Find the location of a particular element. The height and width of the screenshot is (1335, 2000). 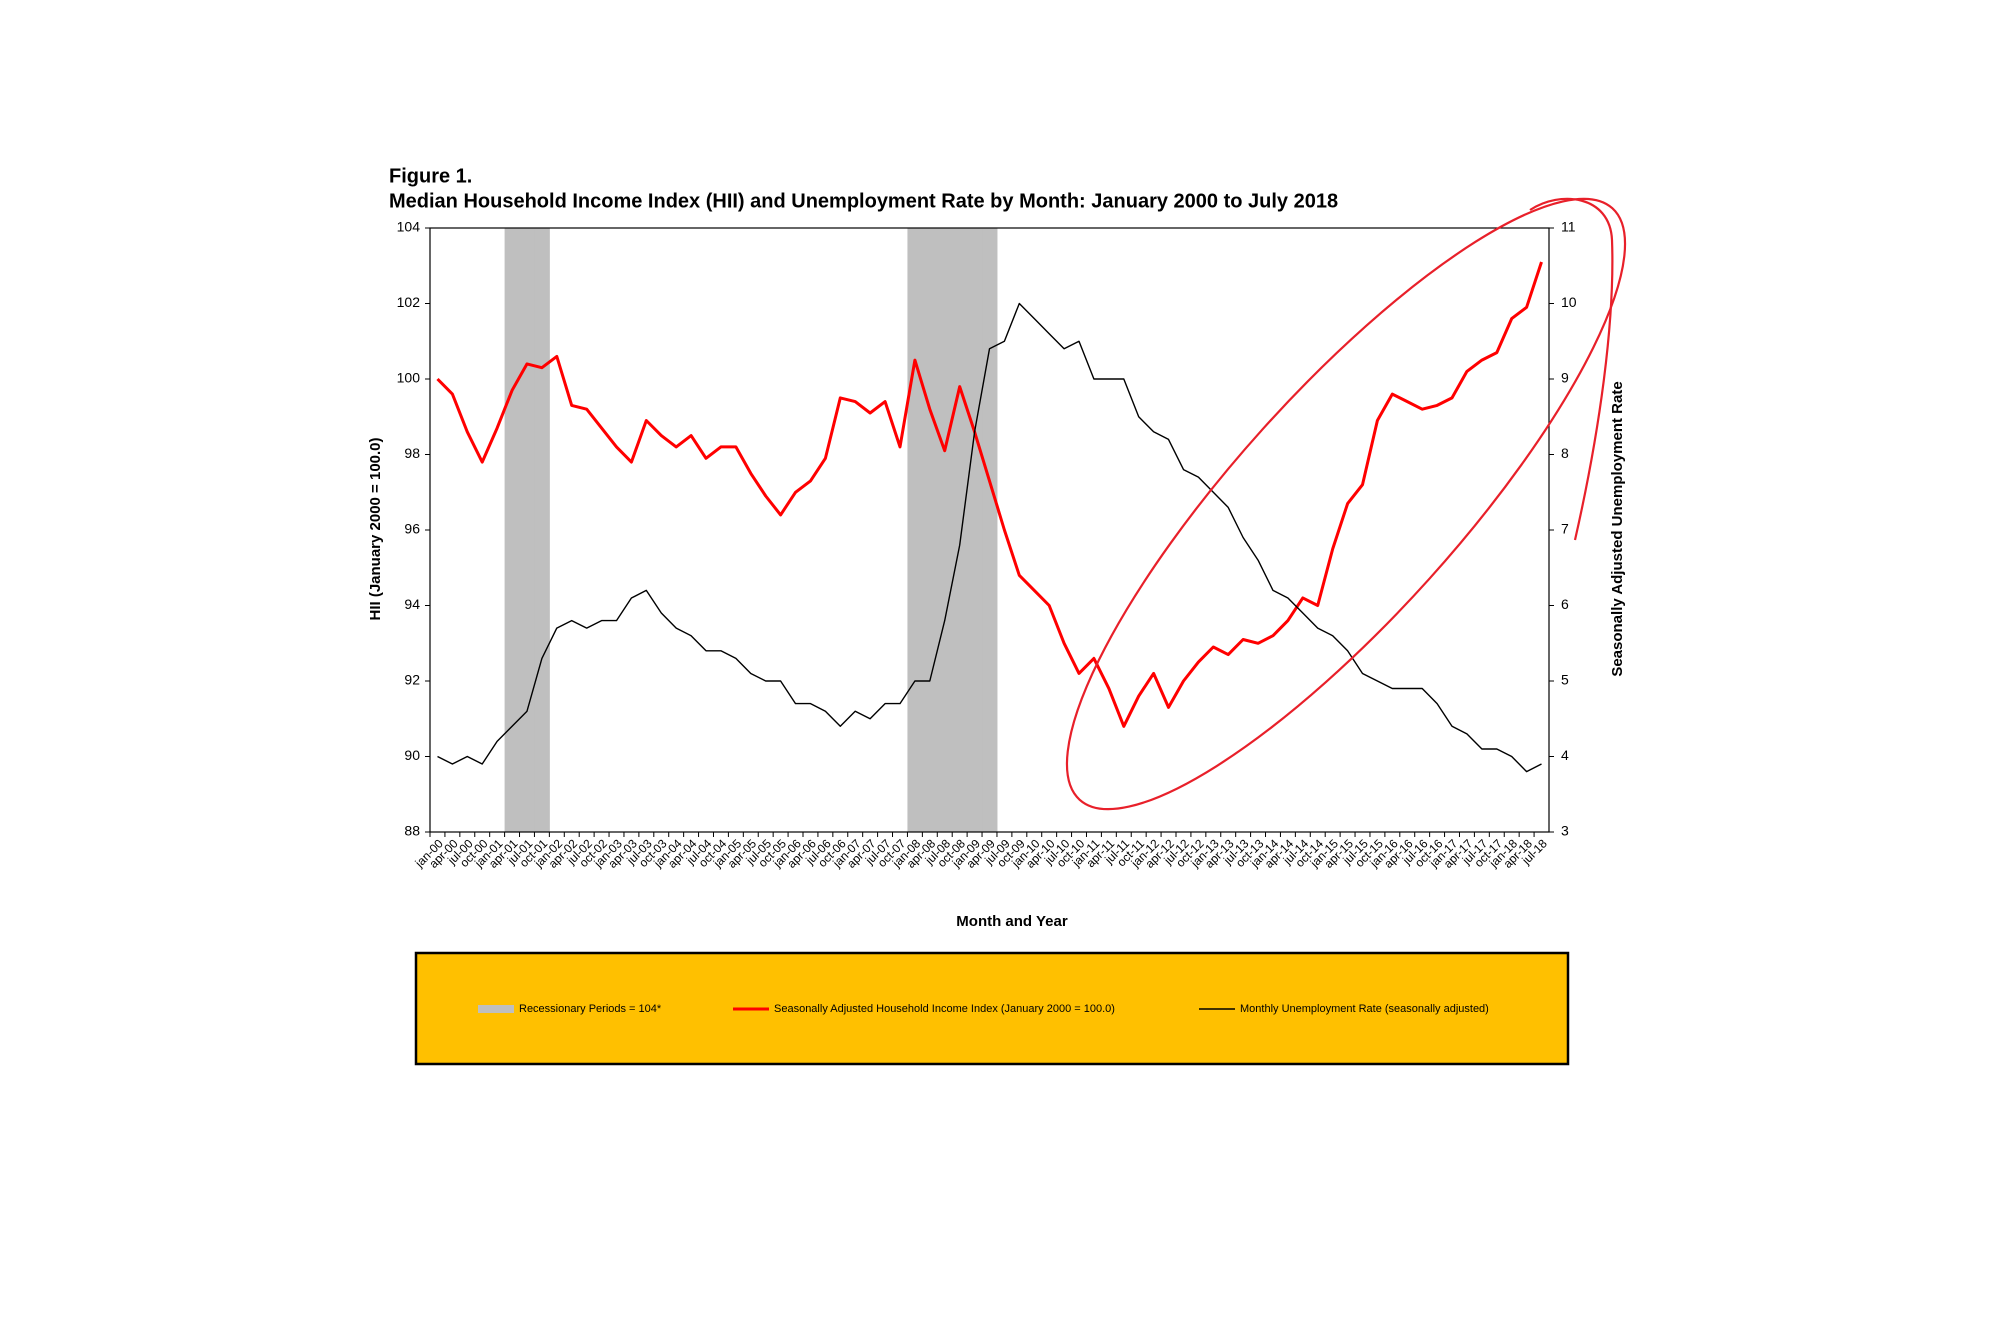

chart-title: Figure 1. is located at coordinates (430, 176).